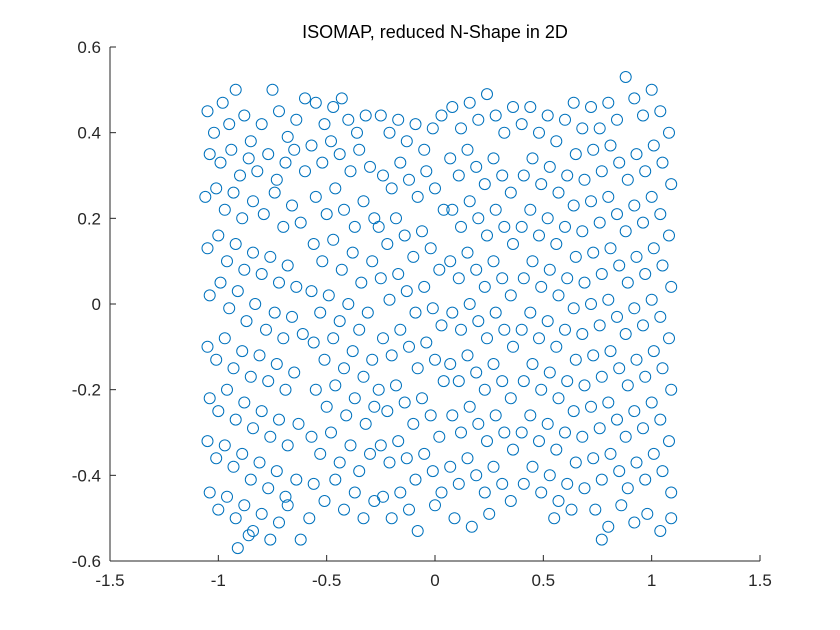  Describe the element at coordinates (218, 580) in the screenshot. I see `x-tick-label: -1` at that location.